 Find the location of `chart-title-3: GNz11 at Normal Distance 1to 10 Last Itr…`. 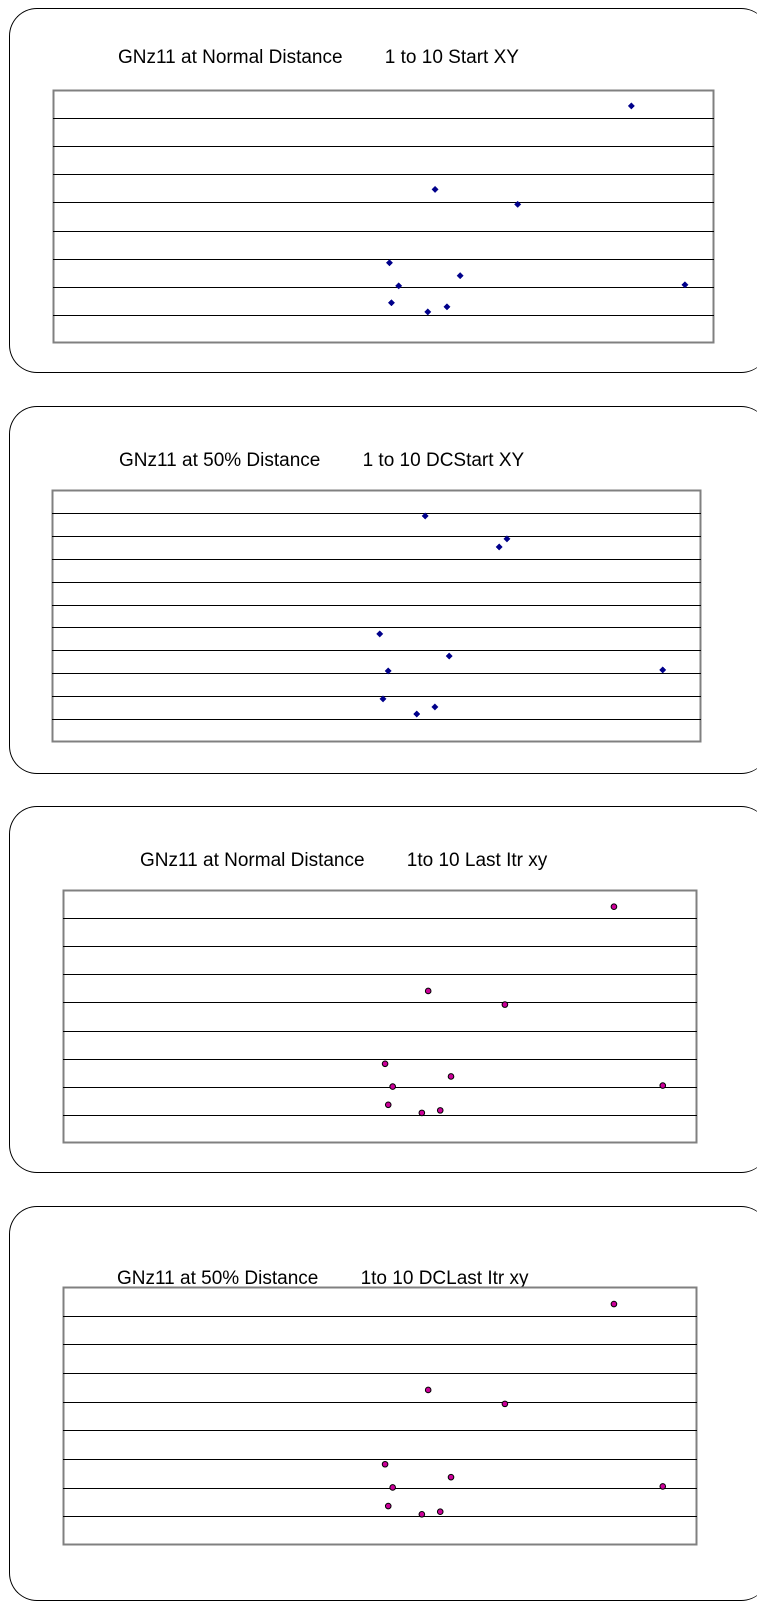

chart-title-3: GNz11 at Normal Distance 1to 10 Last Itr… is located at coordinates (344, 860).